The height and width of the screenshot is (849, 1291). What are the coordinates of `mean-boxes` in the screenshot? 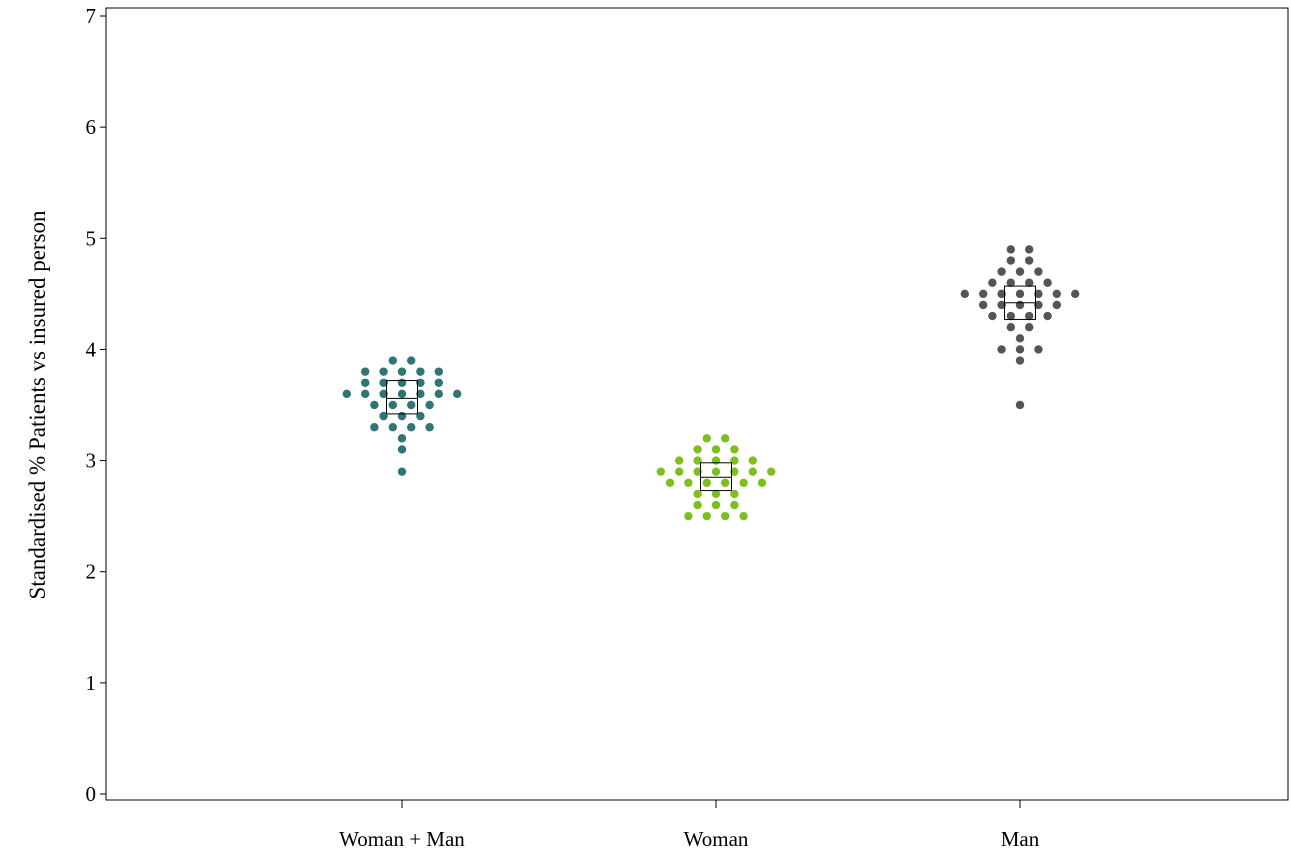 It's located at (711, 388).